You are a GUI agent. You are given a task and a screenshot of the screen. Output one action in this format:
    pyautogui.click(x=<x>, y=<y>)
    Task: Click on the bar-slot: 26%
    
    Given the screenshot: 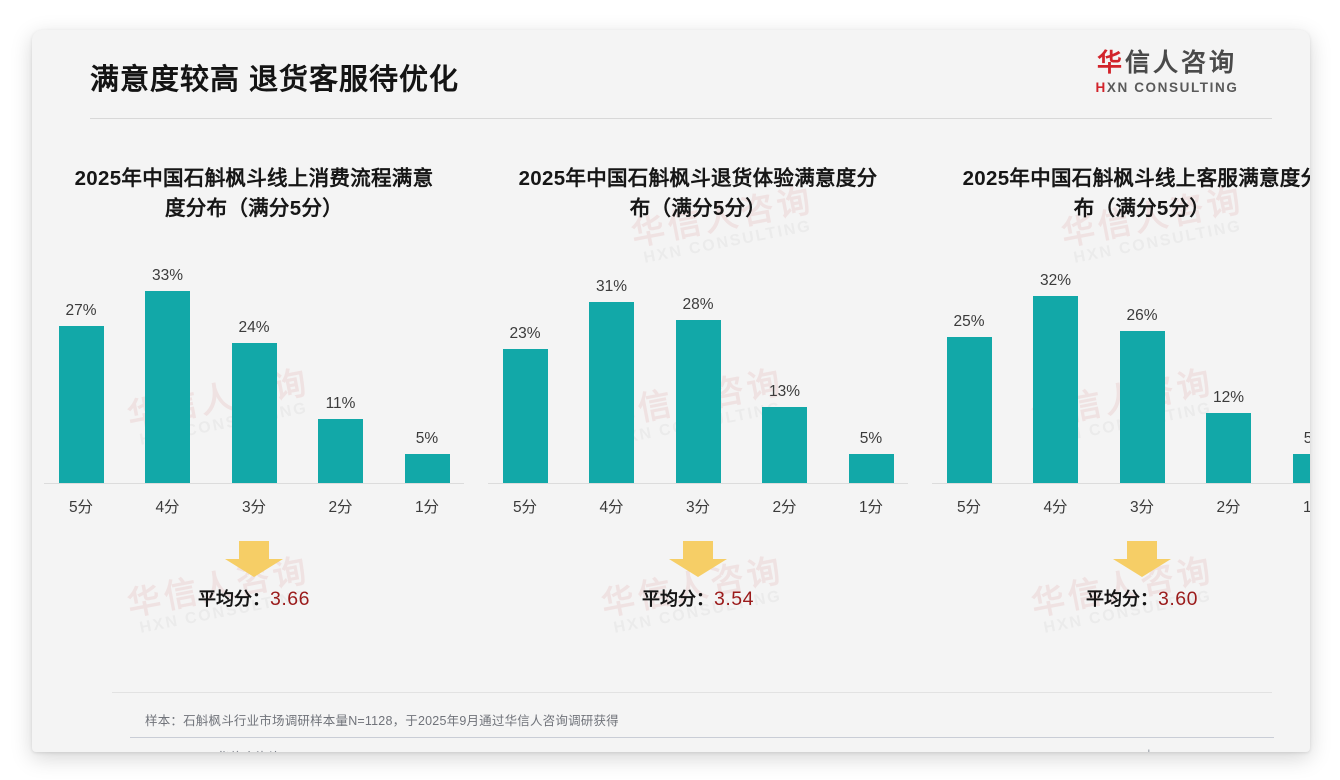 What is the action you would take?
    pyautogui.click(x=1142, y=369)
    